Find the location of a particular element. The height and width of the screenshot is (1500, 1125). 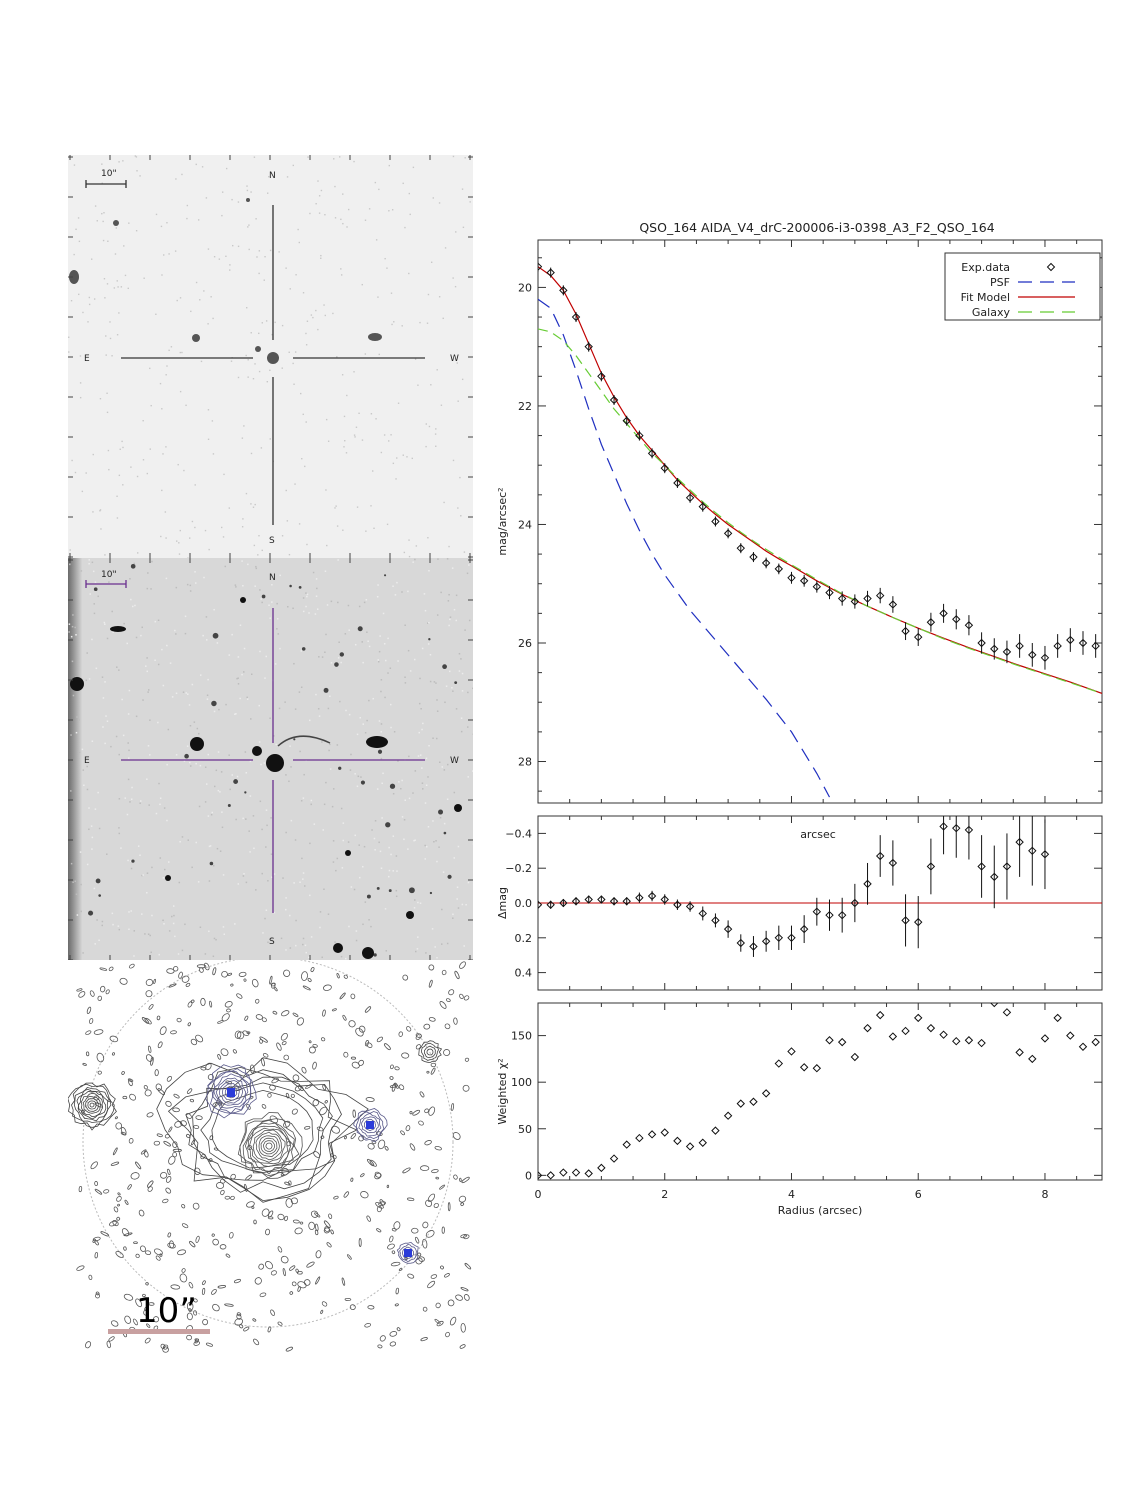

scale-label: 10" is located at coordinates (109, 575).